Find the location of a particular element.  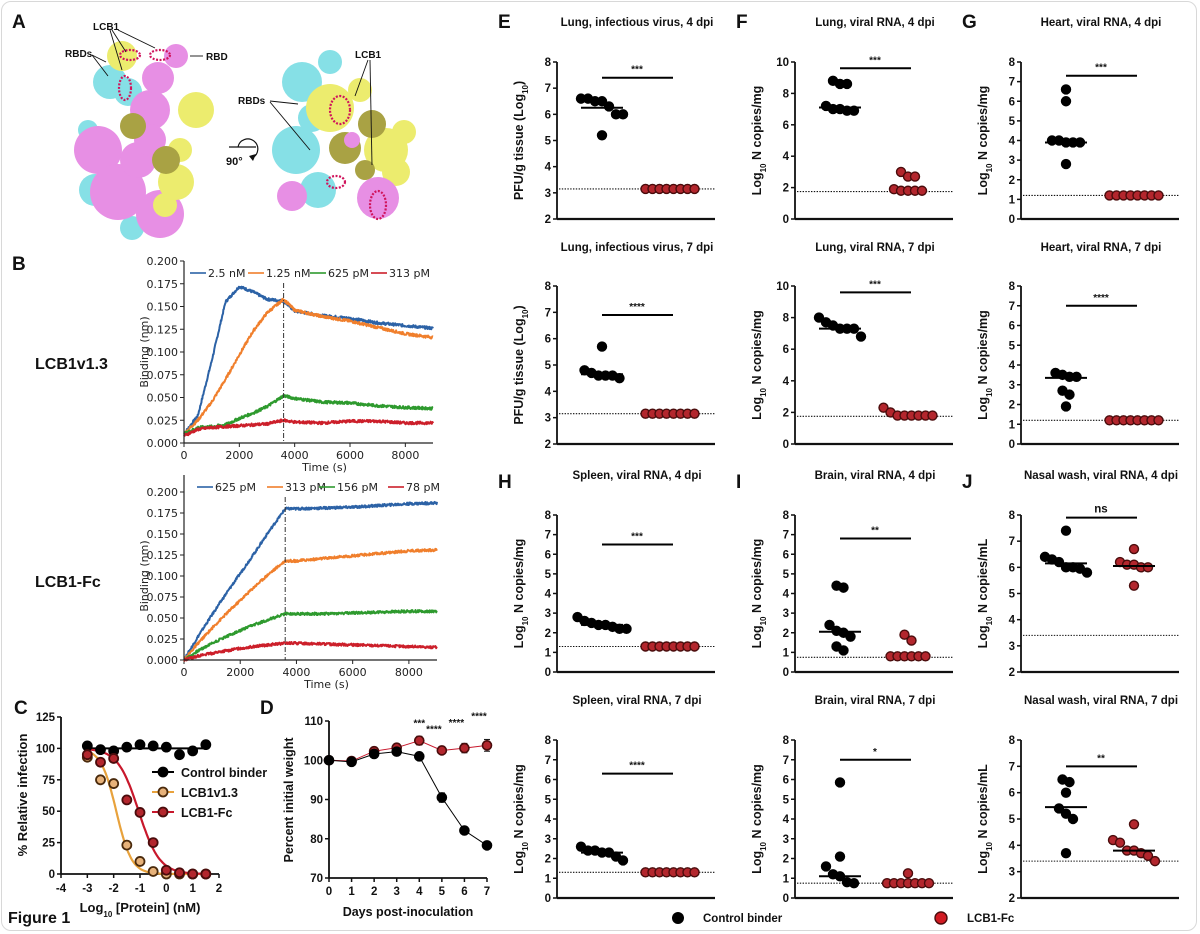

panel-title: Lung, viral RNA, 7 dpi is located at coordinates (874, 248).